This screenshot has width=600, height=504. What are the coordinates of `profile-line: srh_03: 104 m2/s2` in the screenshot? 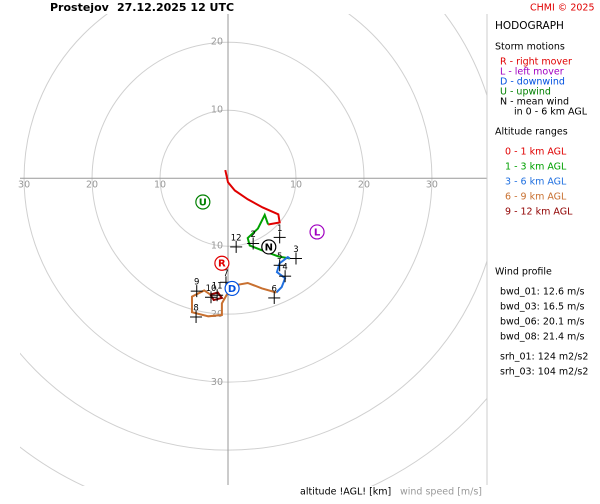 It's located at (544, 372).